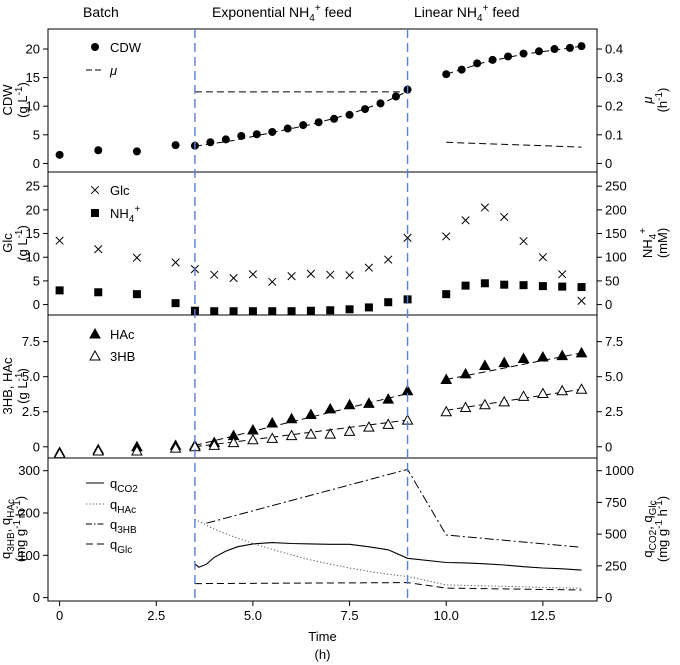 The image size is (680, 665). Describe the element at coordinates (388, 586) in the screenshot. I see `series-line-qglc` at that location.